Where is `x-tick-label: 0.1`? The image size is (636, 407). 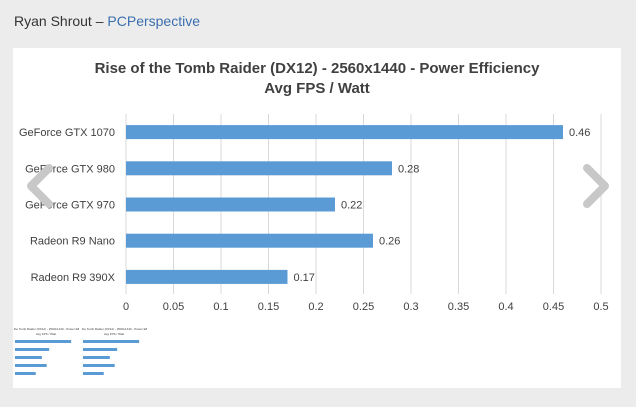 x-tick-label: 0.1 is located at coordinates (220, 307).